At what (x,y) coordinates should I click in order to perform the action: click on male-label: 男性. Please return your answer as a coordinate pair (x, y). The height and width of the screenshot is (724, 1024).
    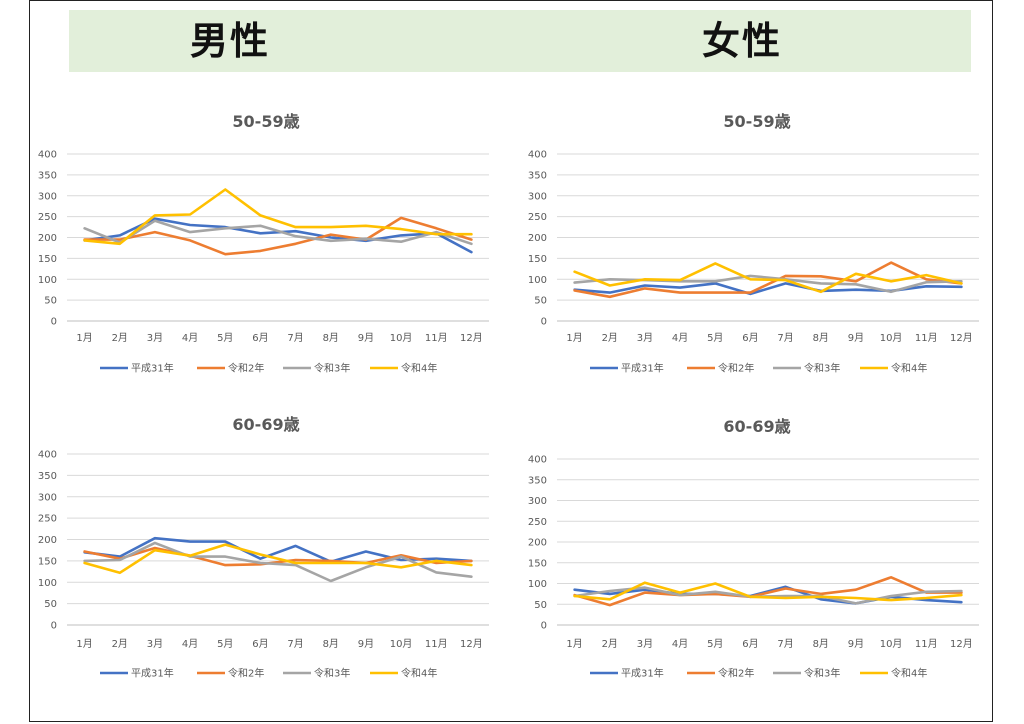
    Looking at the image, I should click on (230, 41).